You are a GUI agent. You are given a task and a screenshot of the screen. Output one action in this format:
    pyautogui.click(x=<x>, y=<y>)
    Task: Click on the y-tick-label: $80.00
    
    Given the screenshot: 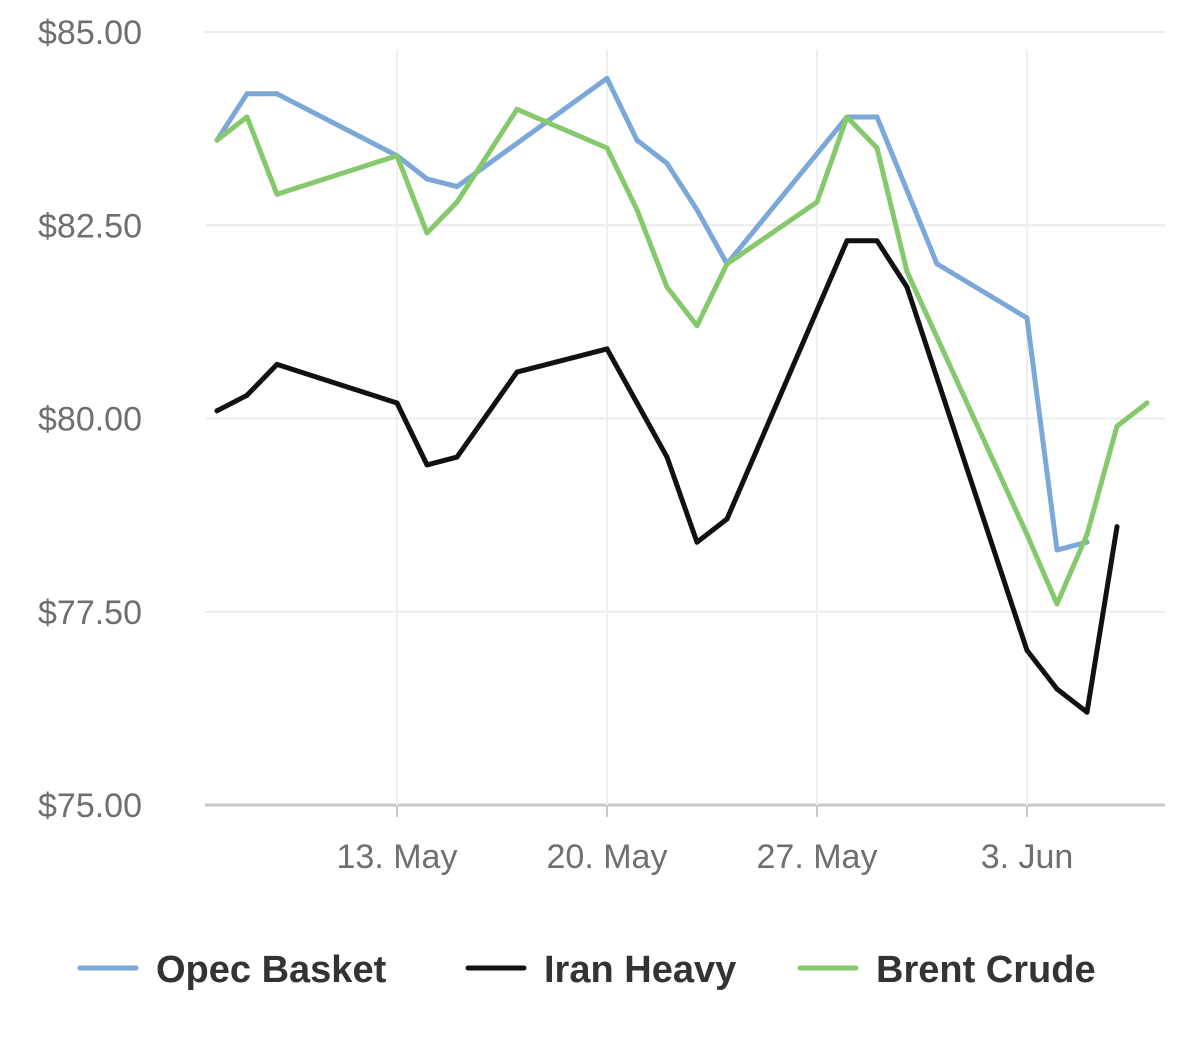 What is the action you would take?
    pyautogui.click(x=90, y=420)
    